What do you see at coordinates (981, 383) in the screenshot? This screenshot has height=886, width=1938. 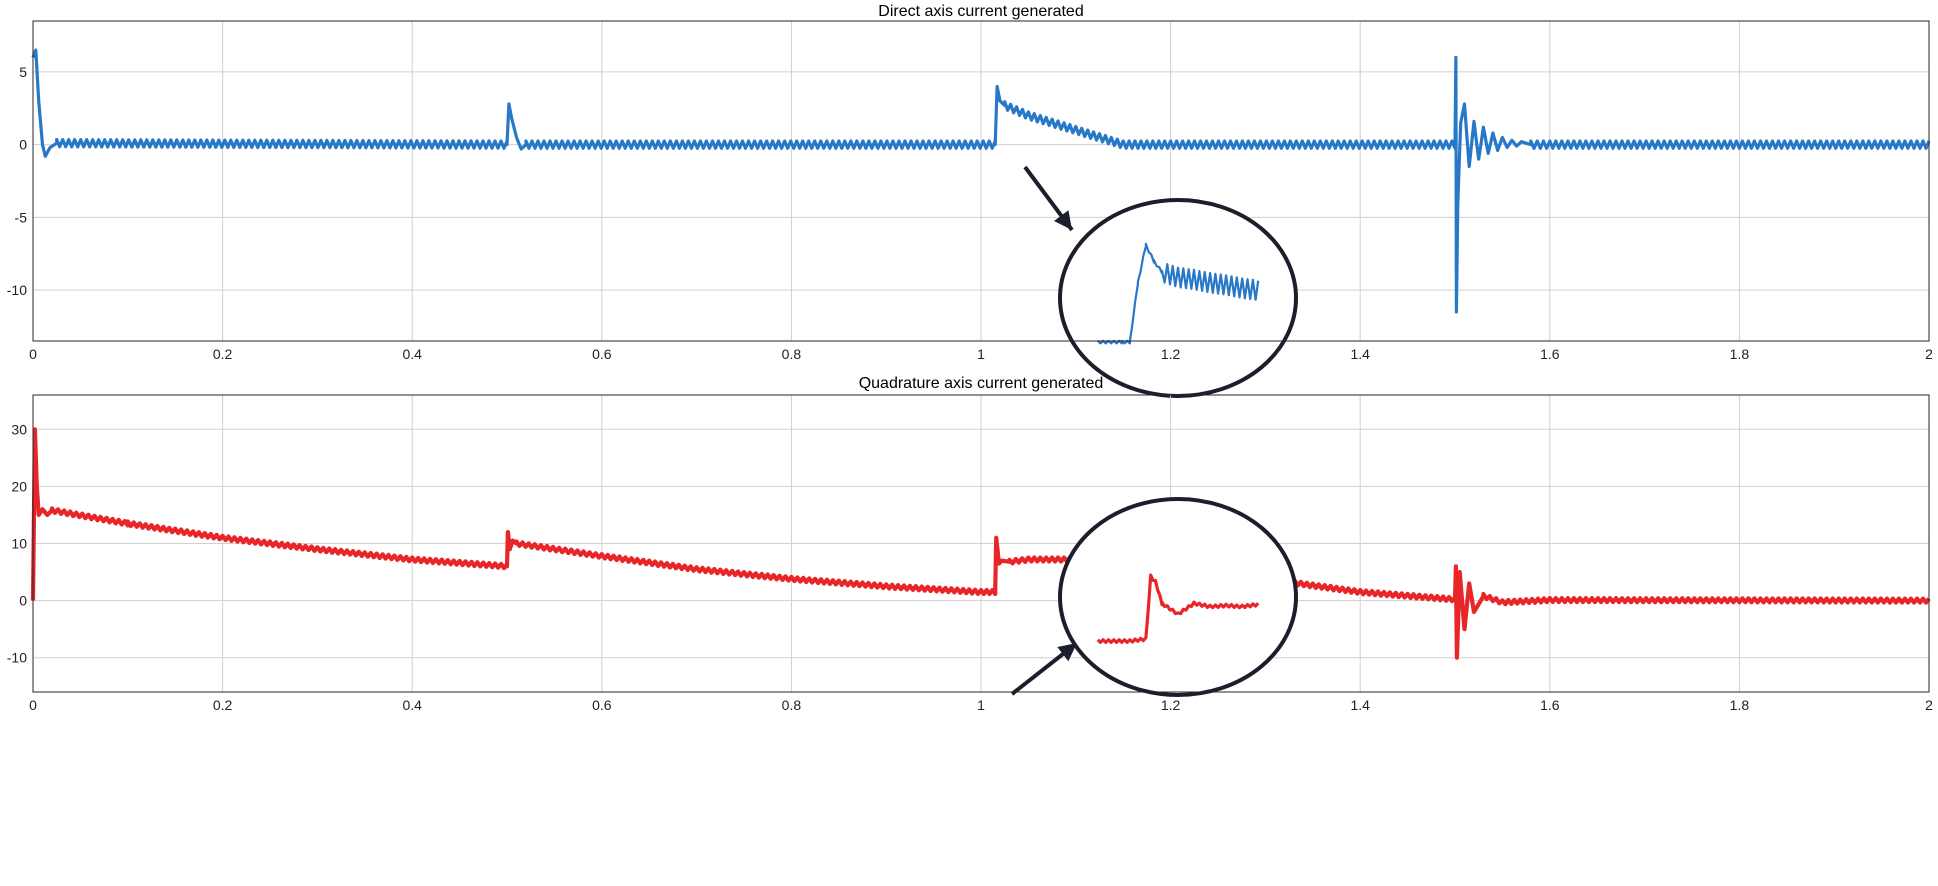 I see `quadrature-axis-chart-title: Quadrature axis current generated` at bounding box center [981, 383].